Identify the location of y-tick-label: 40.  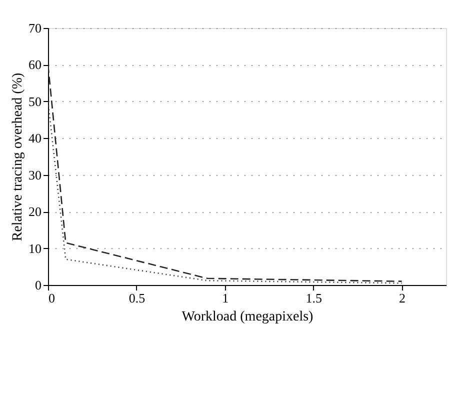
(35, 138).